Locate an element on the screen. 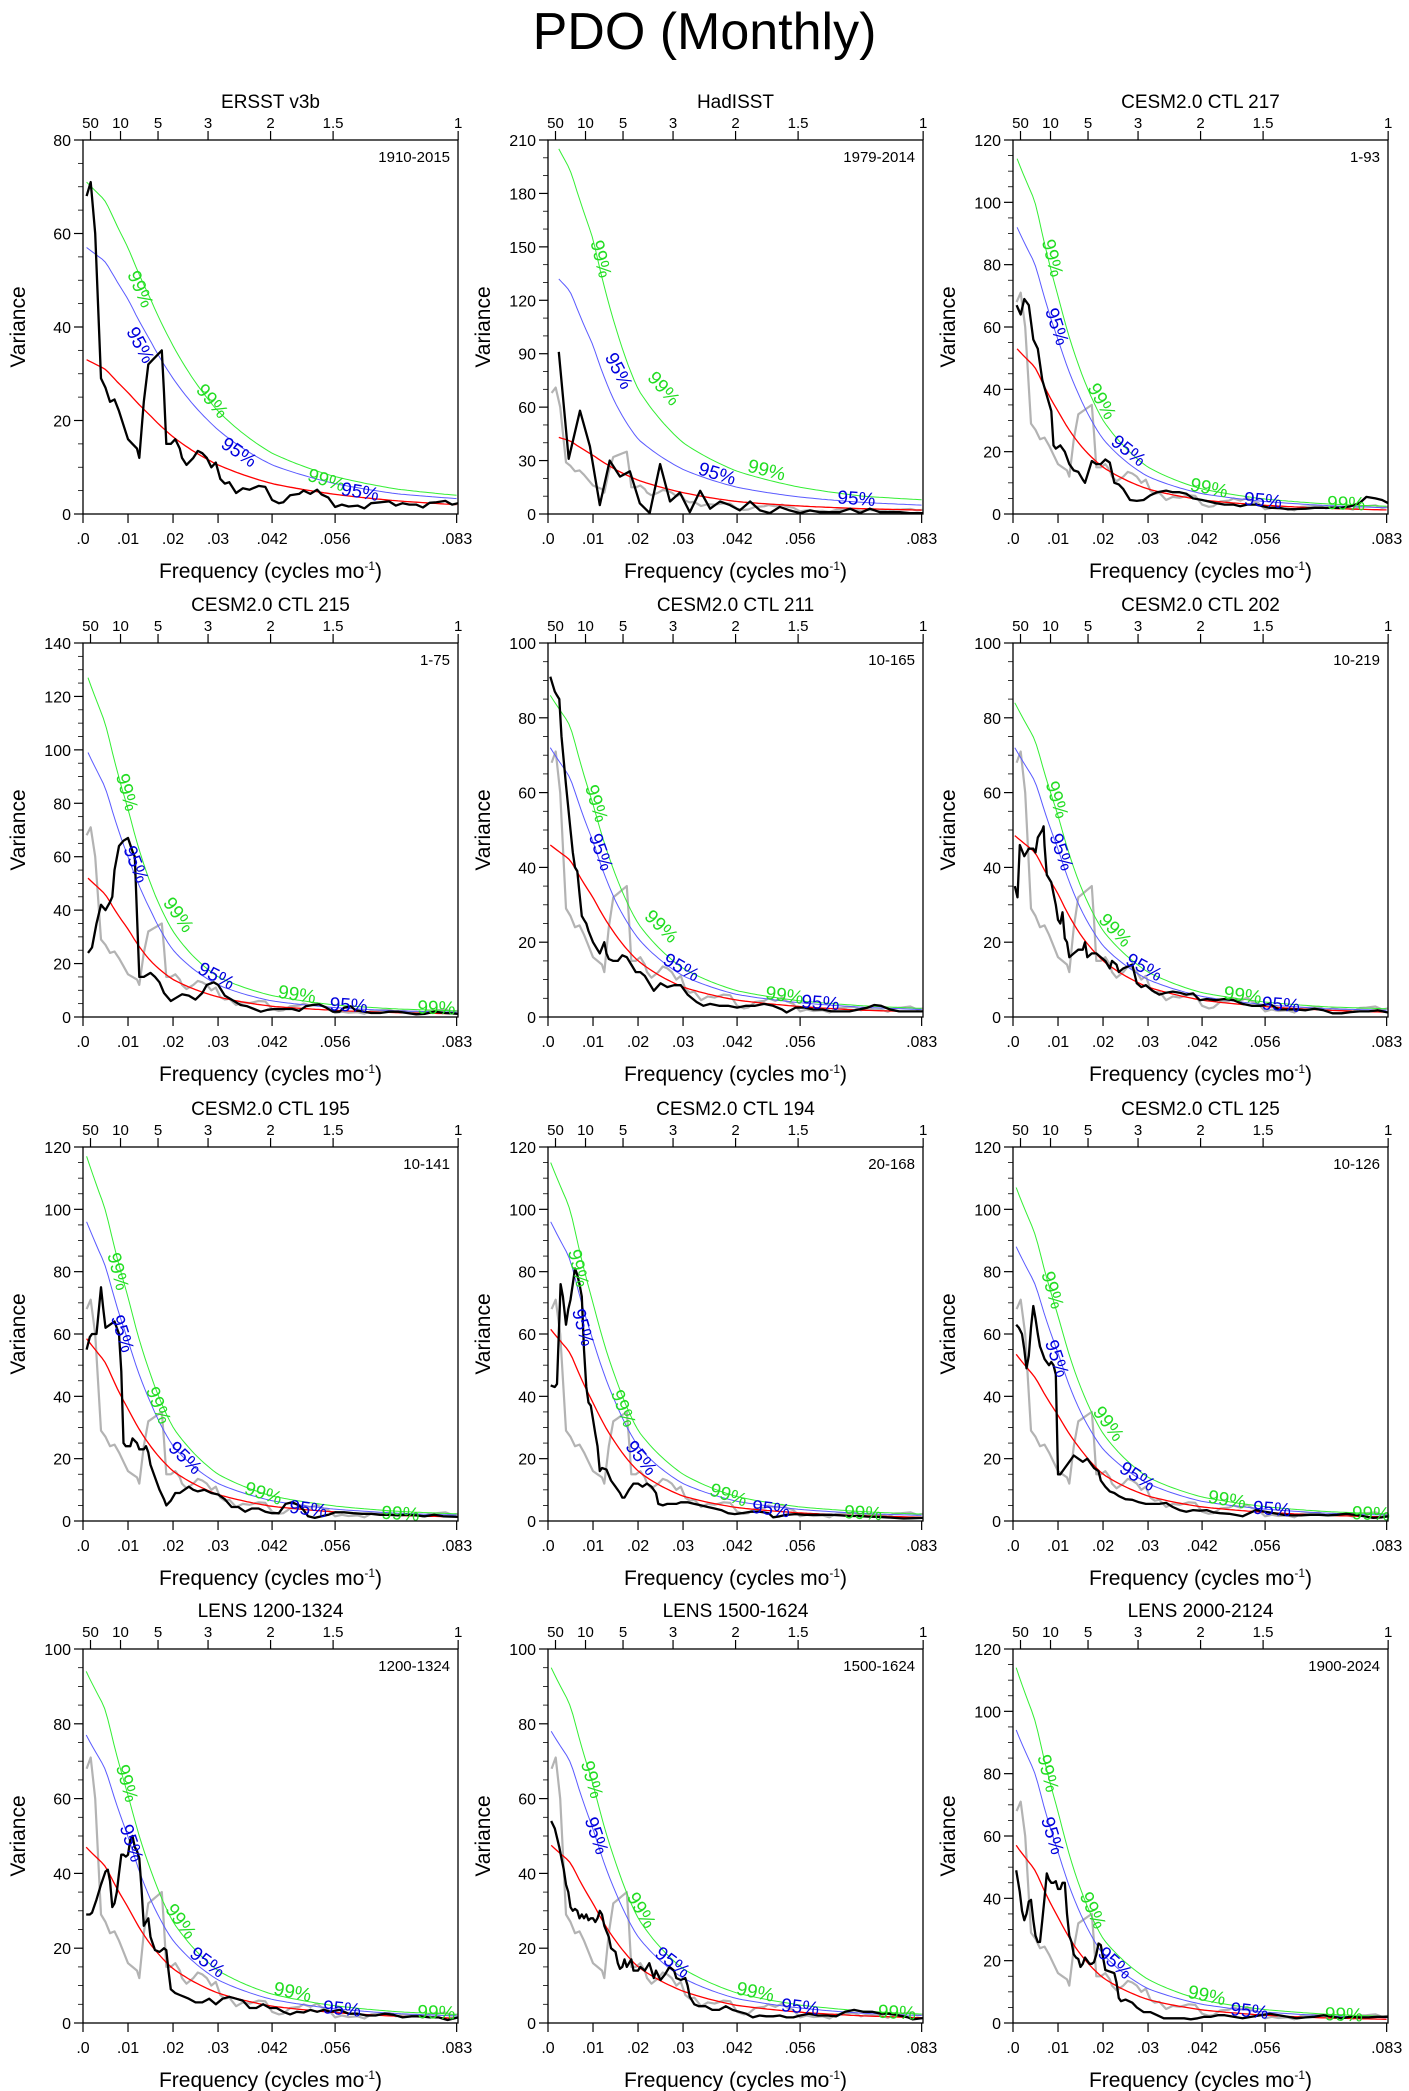 Image resolution: width=1409 pixels, height=2091 pixels. y-tick-label: 100 is located at coordinates (987, 1210).